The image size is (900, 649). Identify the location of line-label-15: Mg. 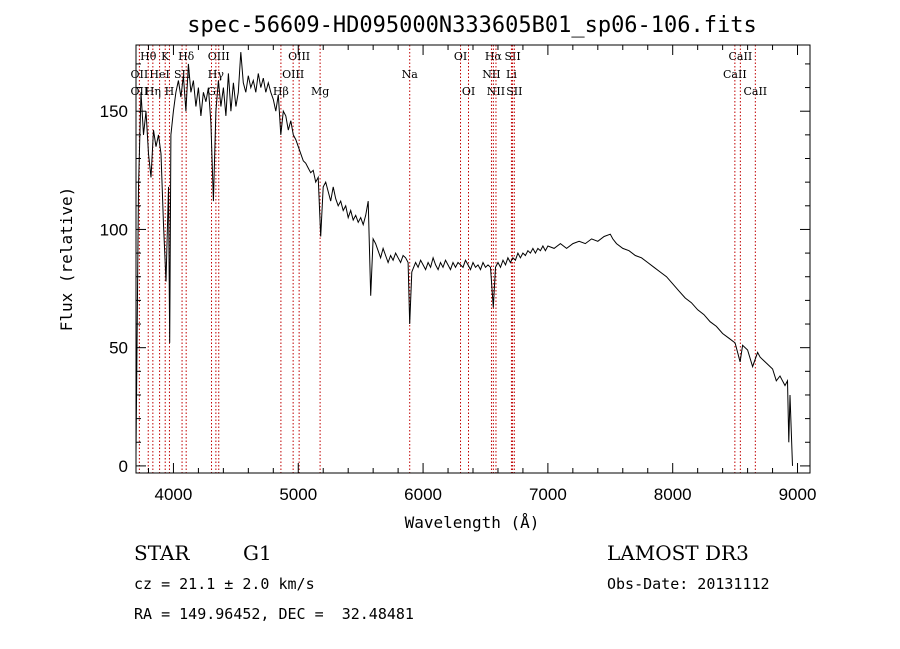
(320, 91).